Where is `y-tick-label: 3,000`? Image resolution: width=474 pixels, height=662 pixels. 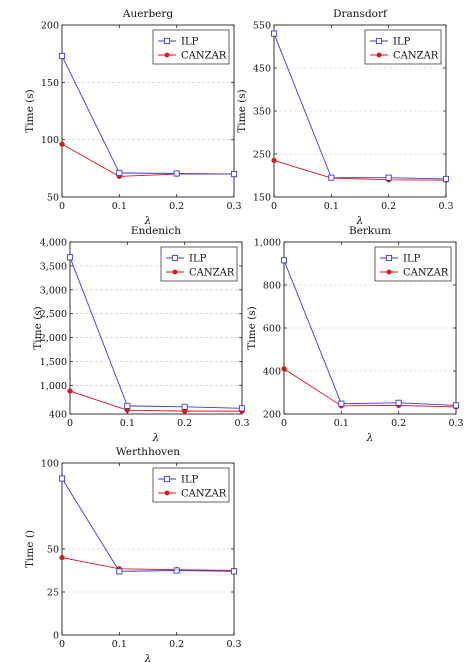 y-tick-label: 3,000 is located at coordinates (53, 290).